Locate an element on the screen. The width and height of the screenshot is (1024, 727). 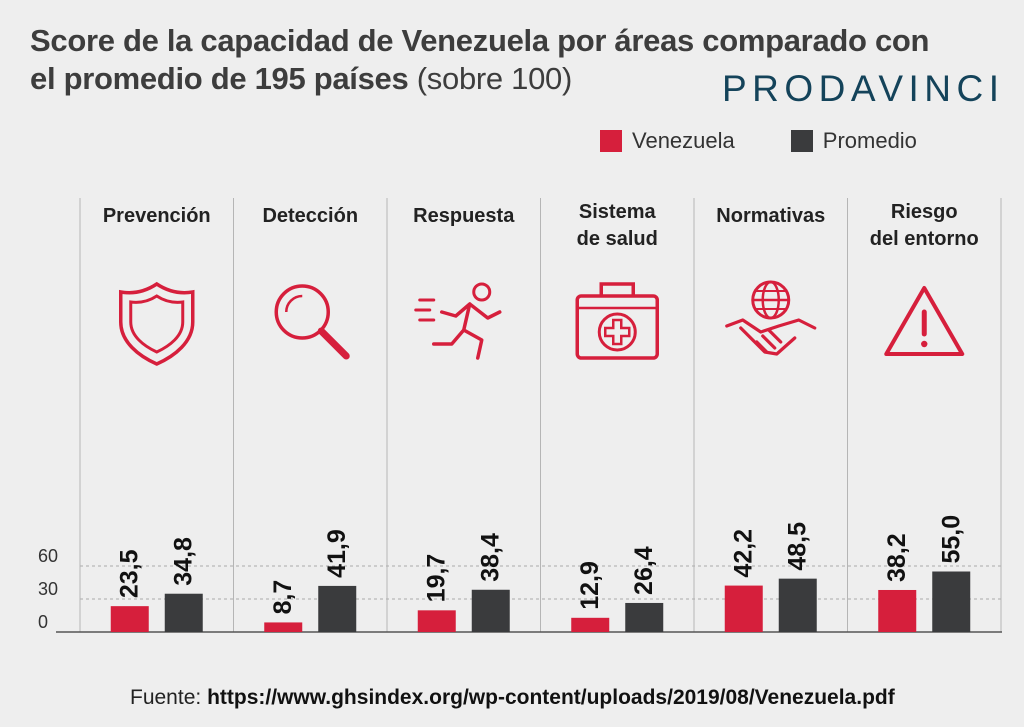
category-label: Detección is located at coordinates (310, 216).